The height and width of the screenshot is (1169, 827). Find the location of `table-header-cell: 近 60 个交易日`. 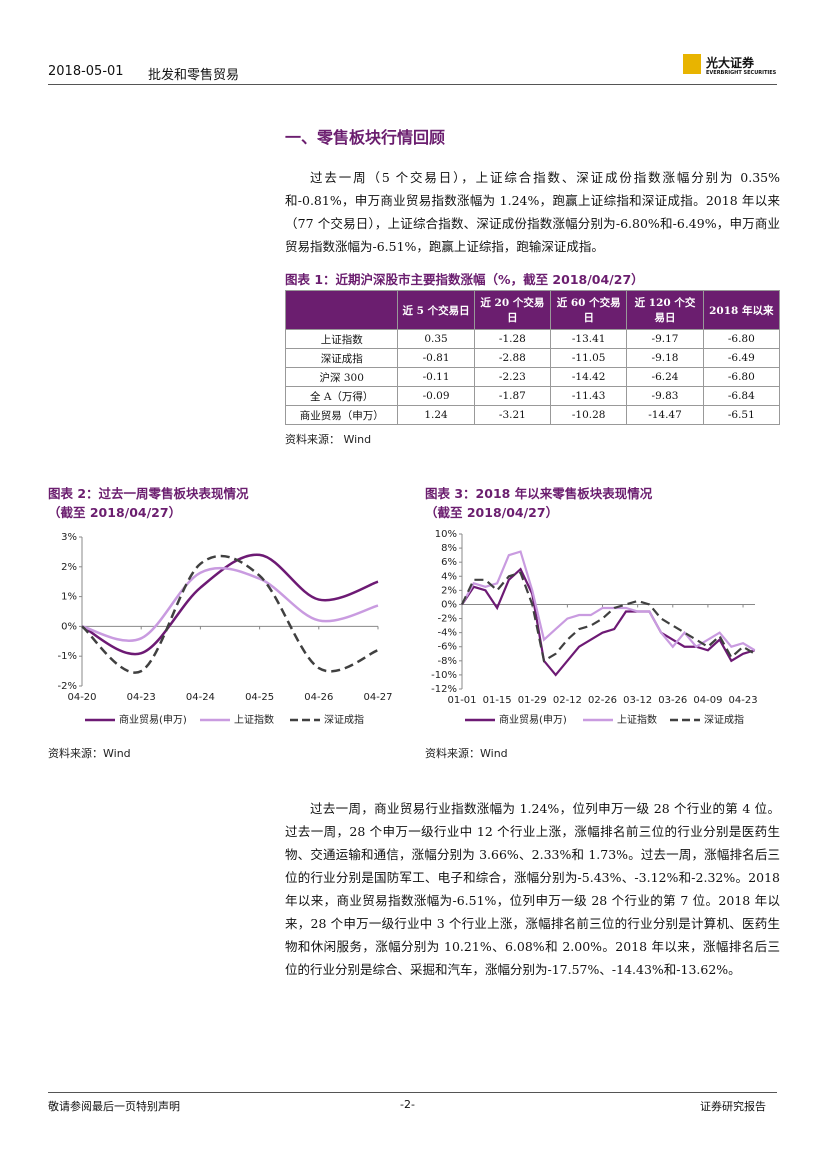

table-header-cell: 近 60 个交易日 is located at coordinates (589, 310).